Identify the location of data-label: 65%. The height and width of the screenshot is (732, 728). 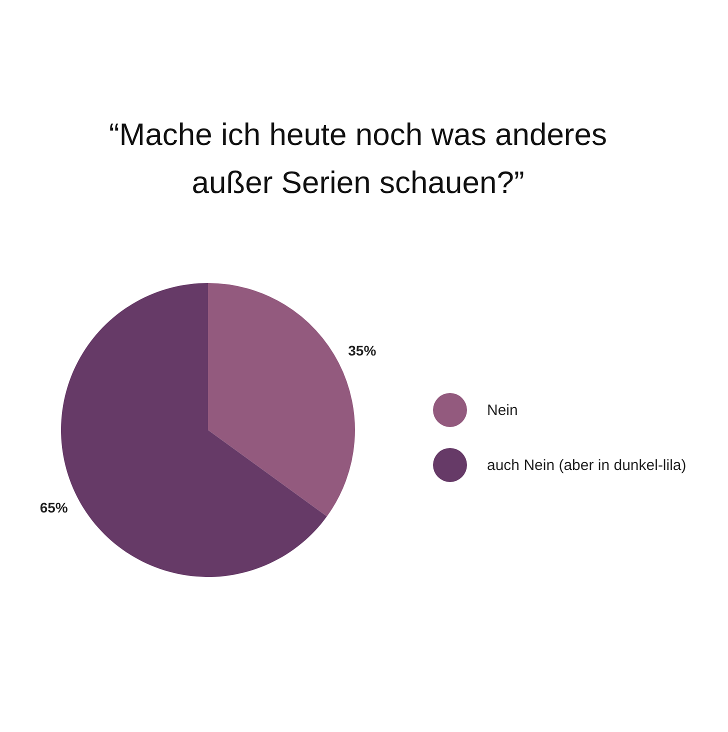
(54, 507).